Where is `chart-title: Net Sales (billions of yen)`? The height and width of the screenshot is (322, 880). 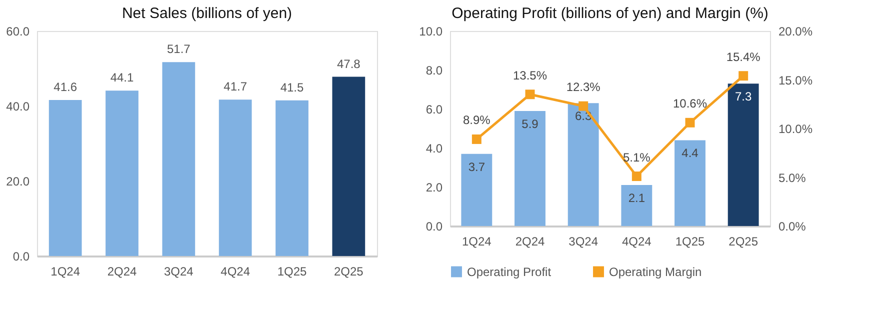
chart-title: Net Sales (billions of yen) is located at coordinates (207, 13).